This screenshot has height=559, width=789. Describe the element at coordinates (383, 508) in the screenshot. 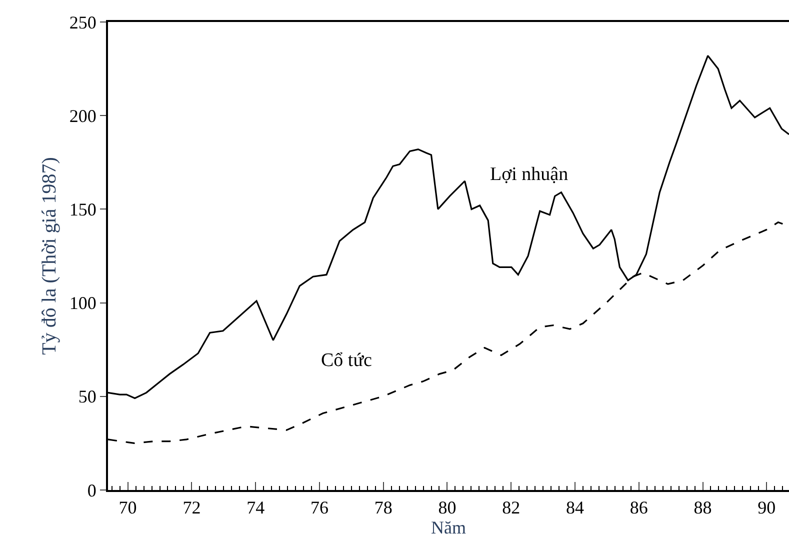

I see `x-tick-label: 78` at that location.